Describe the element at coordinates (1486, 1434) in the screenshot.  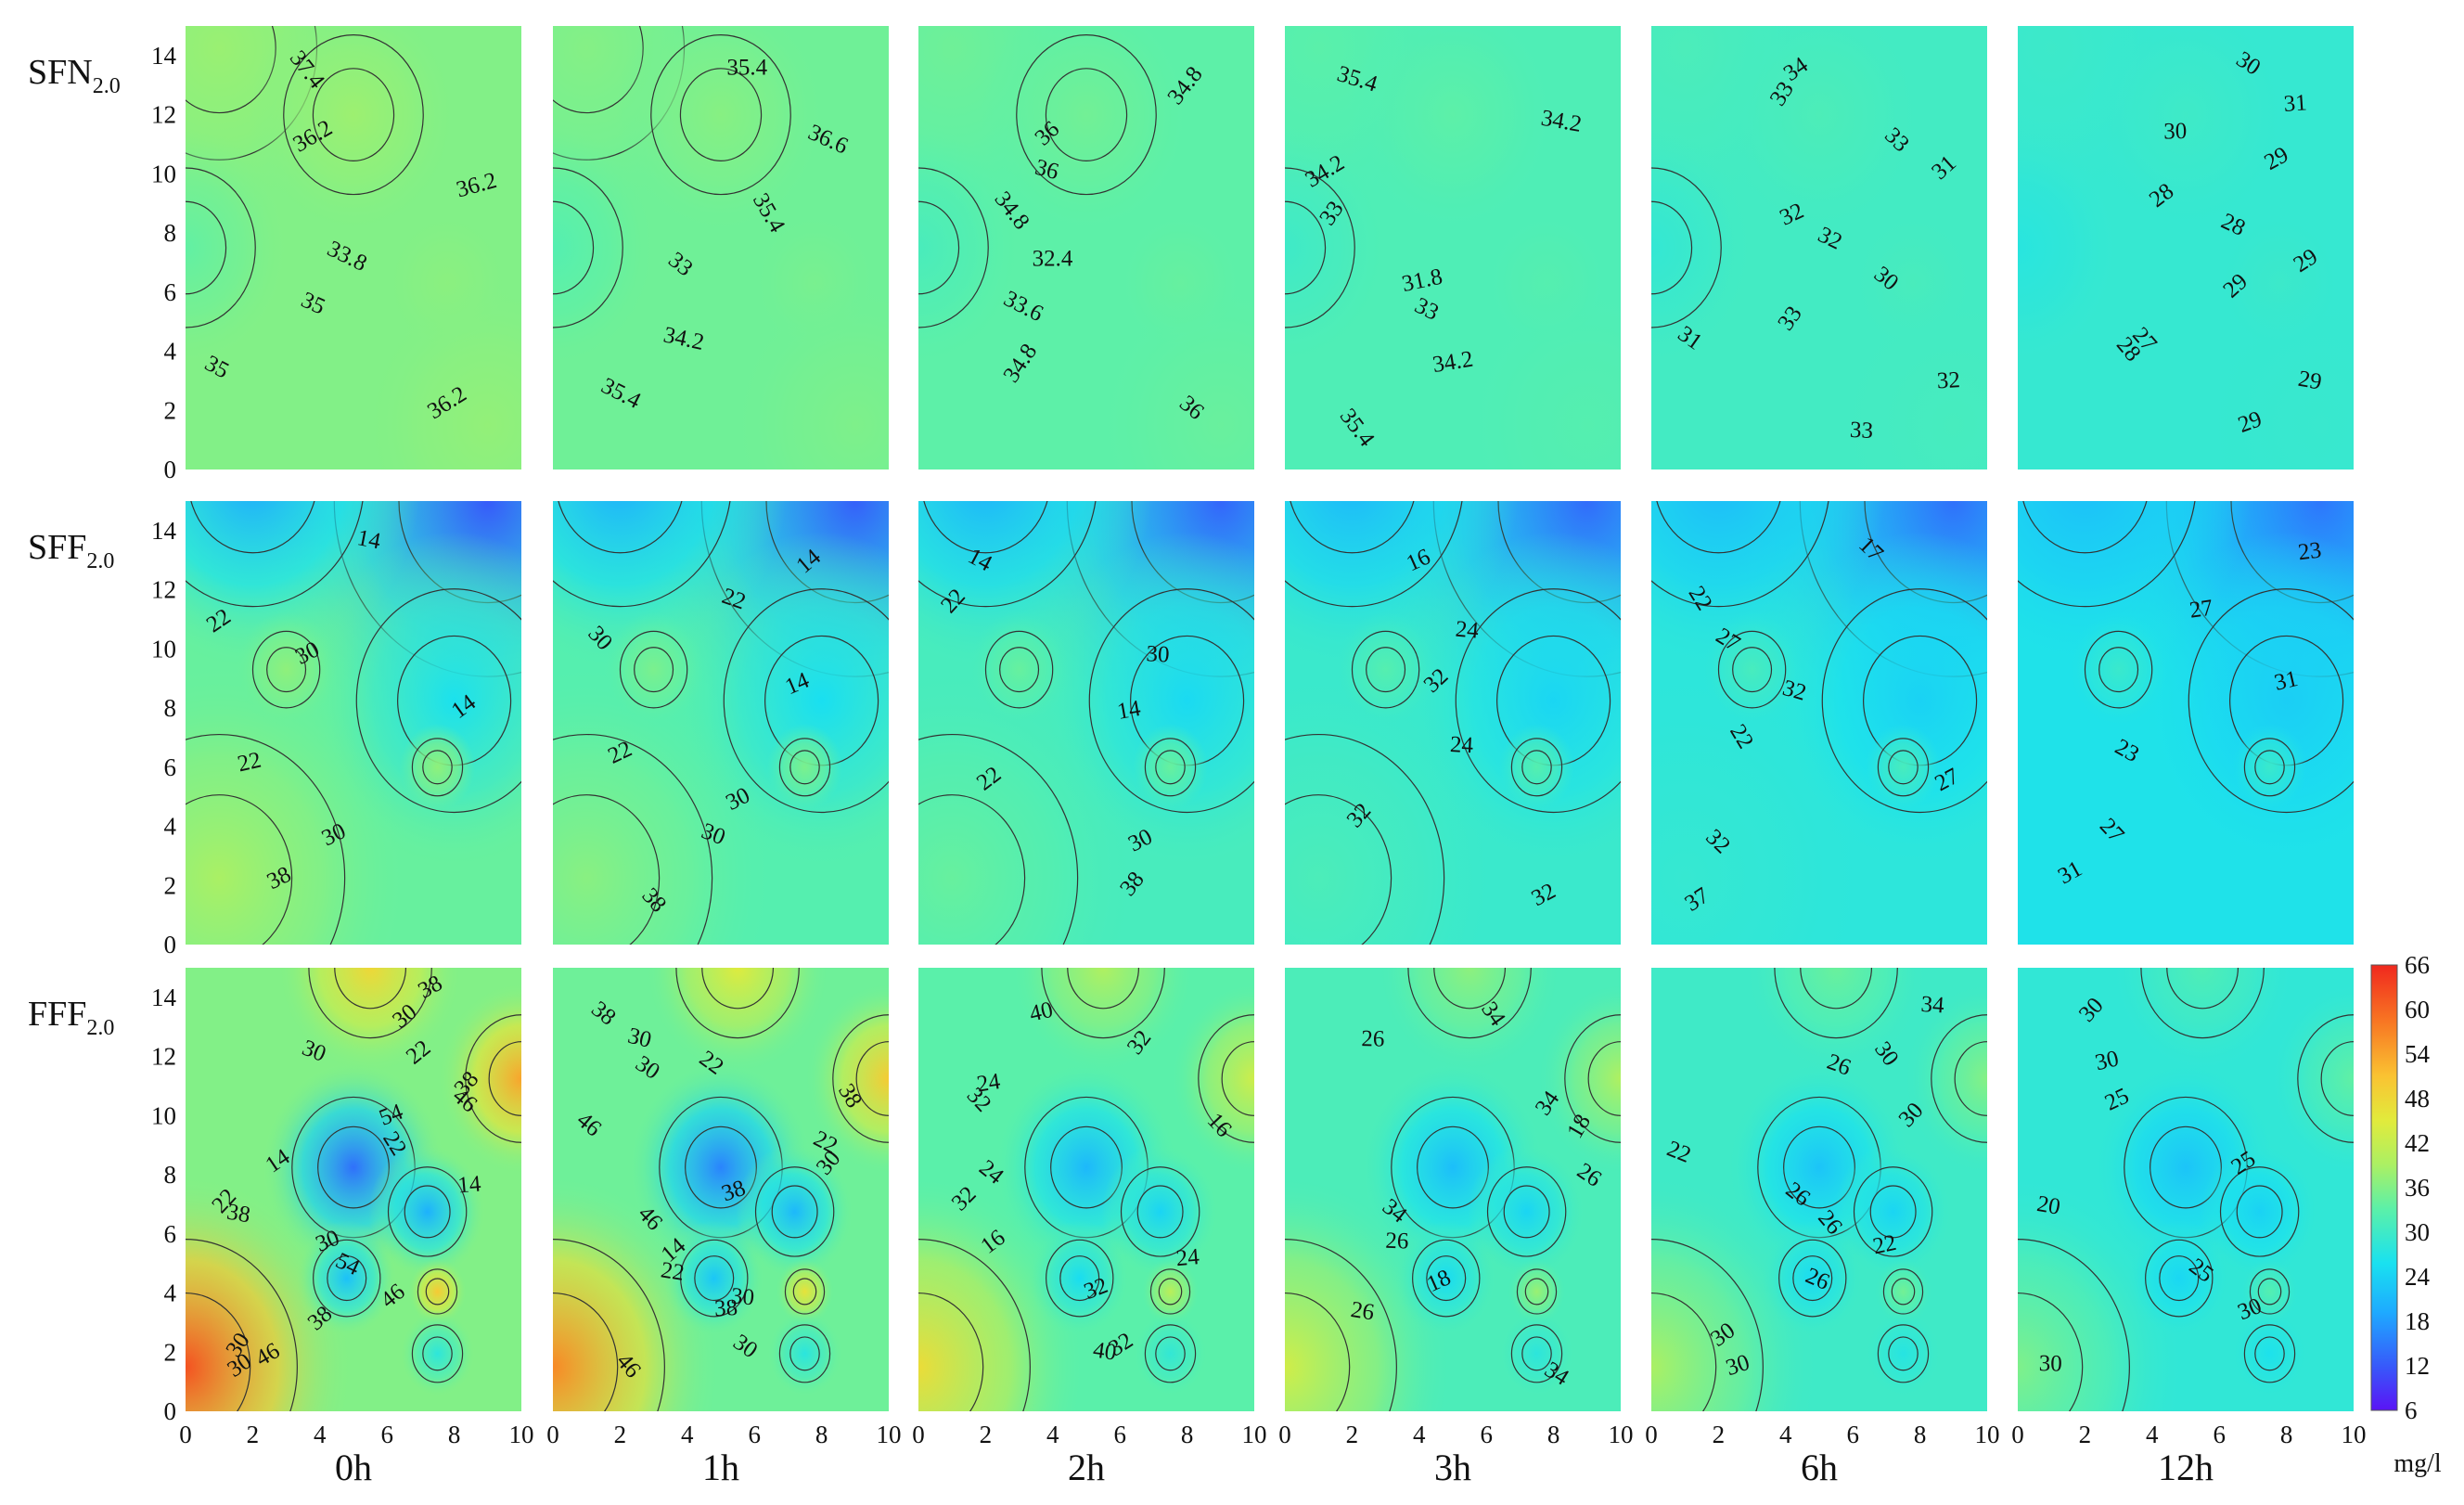
I see `x-tick-label: 6` at that location.